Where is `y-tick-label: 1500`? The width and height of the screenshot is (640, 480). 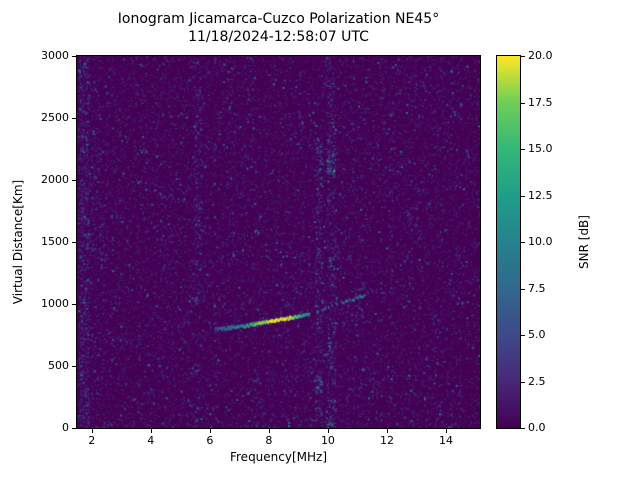
y-tick-label: 1500 is located at coordinates (55, 241).